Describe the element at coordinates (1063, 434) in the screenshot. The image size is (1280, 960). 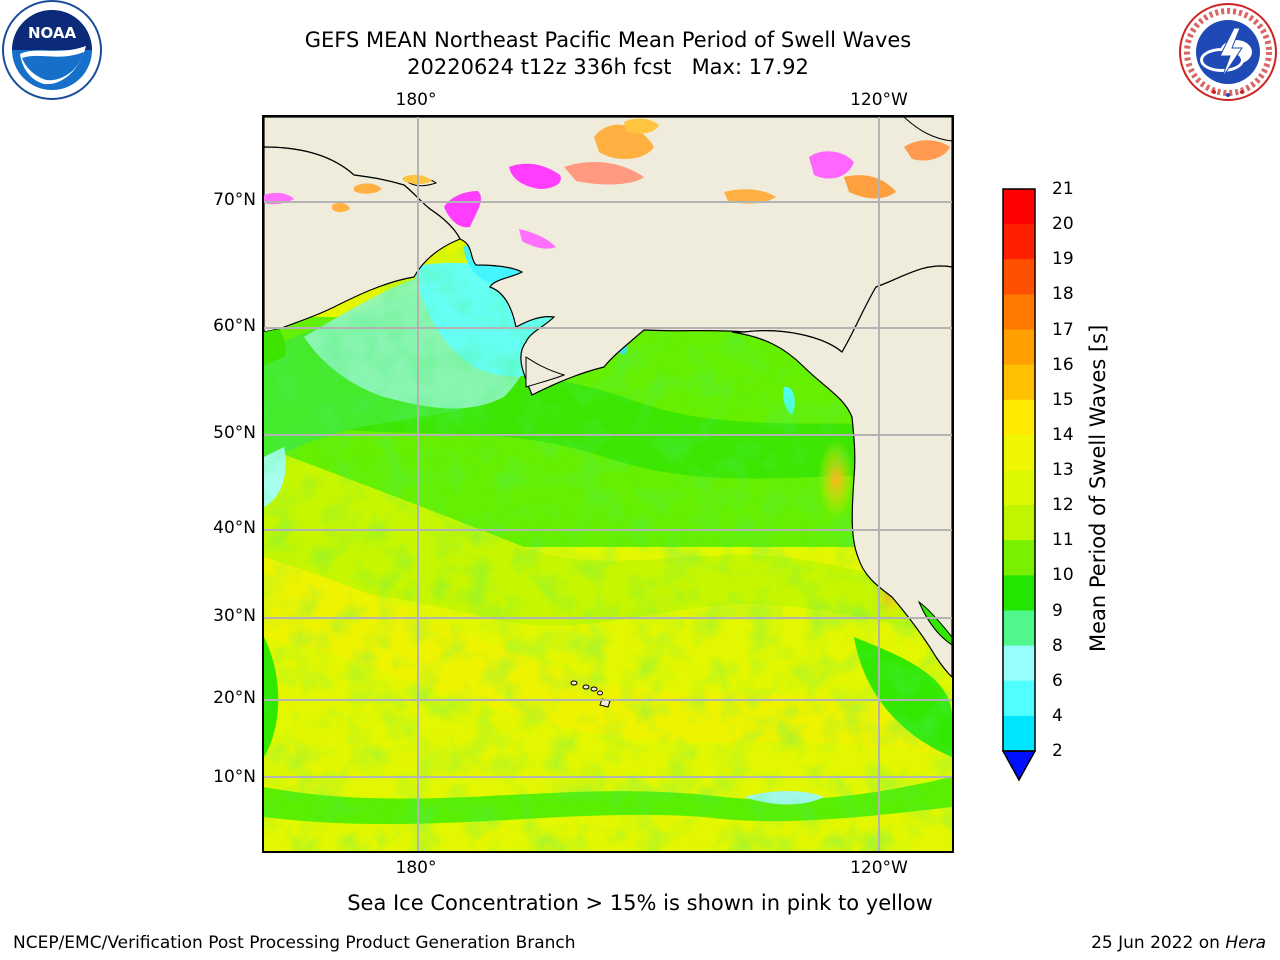
I see `colorbar-tick-label: 14` at that location.